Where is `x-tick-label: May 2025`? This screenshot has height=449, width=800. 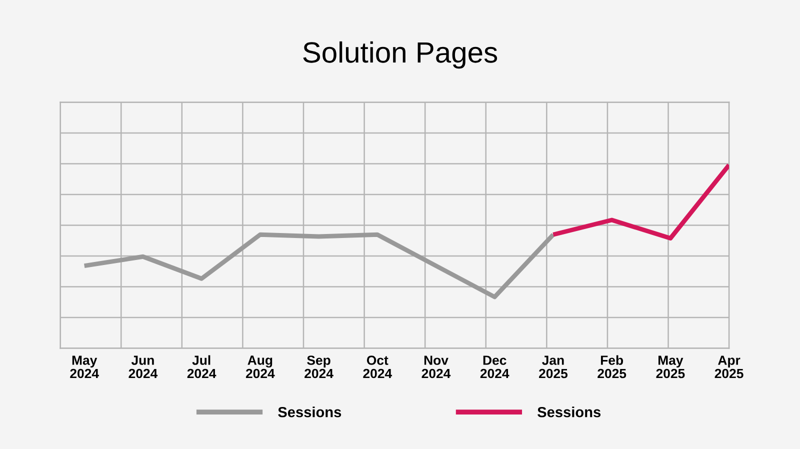
x-tick-label: May 2025 is located at coordinates (670, 367).